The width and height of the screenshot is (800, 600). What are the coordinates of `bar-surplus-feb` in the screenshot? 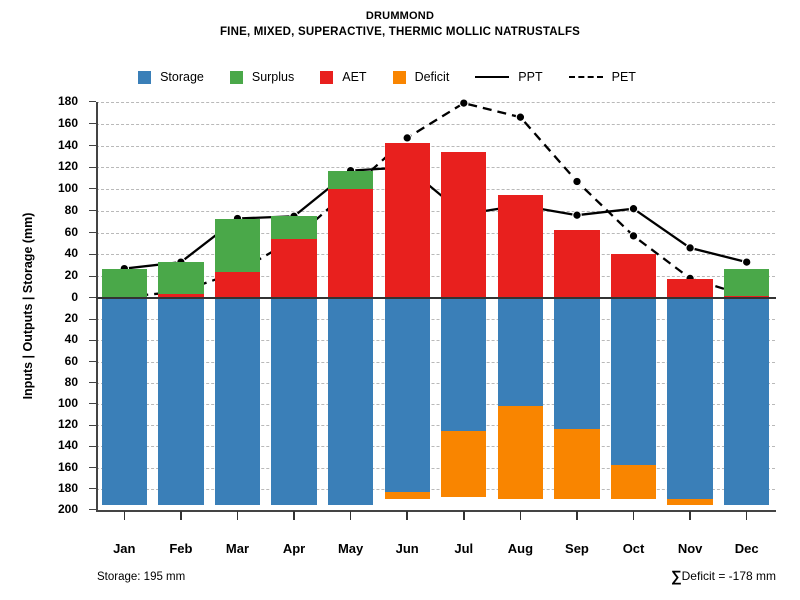 It's located at (181, 278).